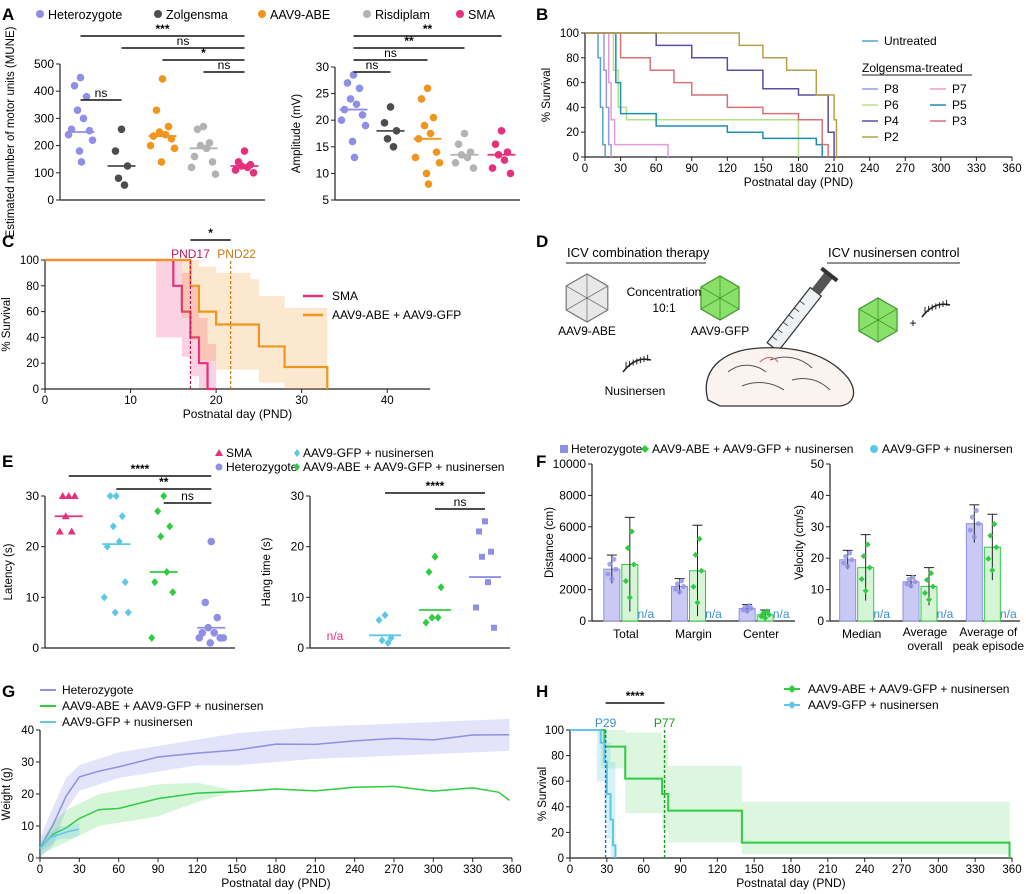  What do you see at coordinates (595, 94) in the screenshot?
I see `survival-curve-untreated` at bounding box center [595, 94].